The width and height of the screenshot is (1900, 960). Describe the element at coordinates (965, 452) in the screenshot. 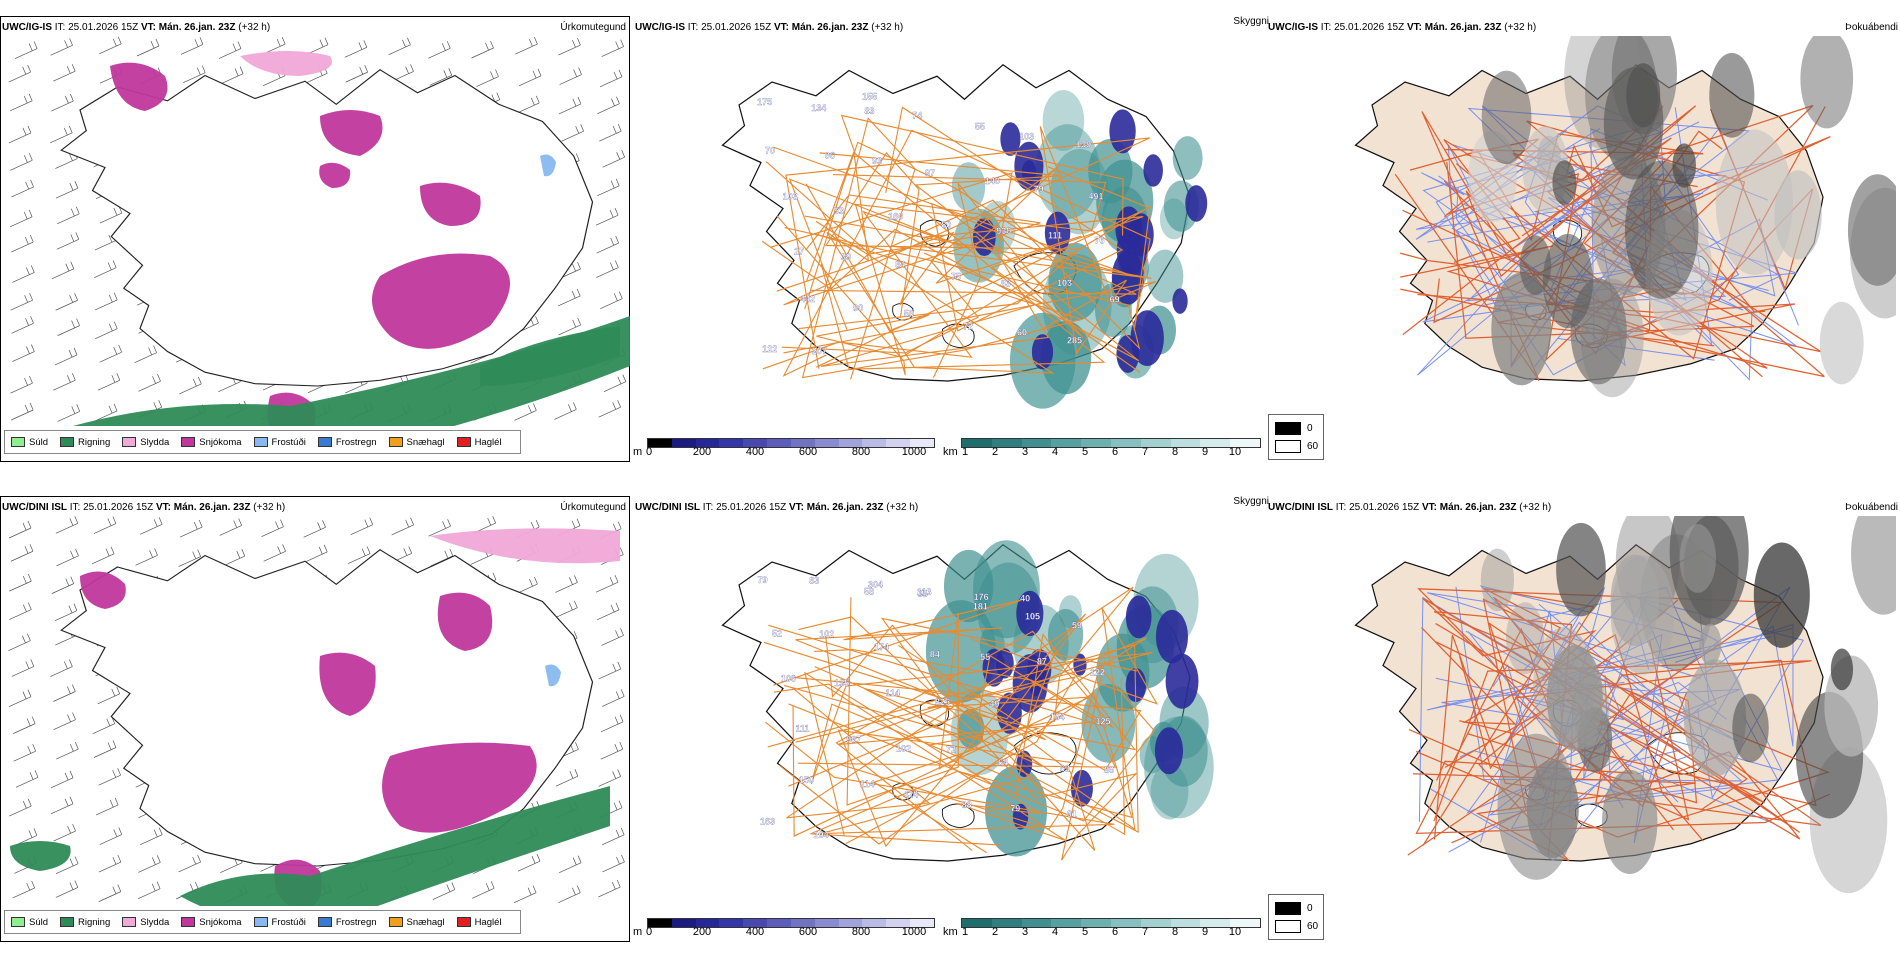

I see `visibility-tick: 1` at that location.